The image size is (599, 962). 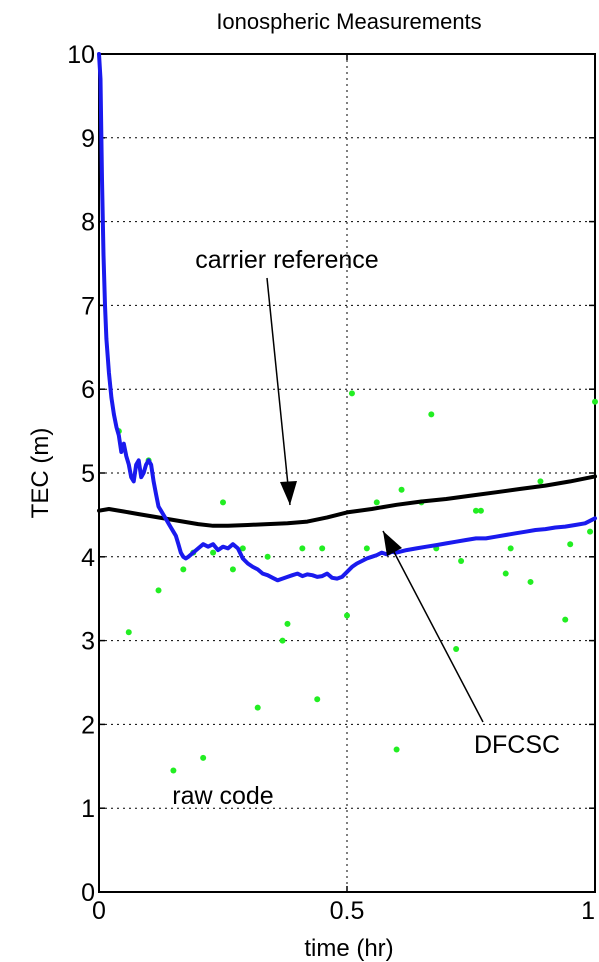 What do you see at coordinates (88, 139) in the screenshot?
I see `y-tick-label: 9` at bounding box center [88, 139].